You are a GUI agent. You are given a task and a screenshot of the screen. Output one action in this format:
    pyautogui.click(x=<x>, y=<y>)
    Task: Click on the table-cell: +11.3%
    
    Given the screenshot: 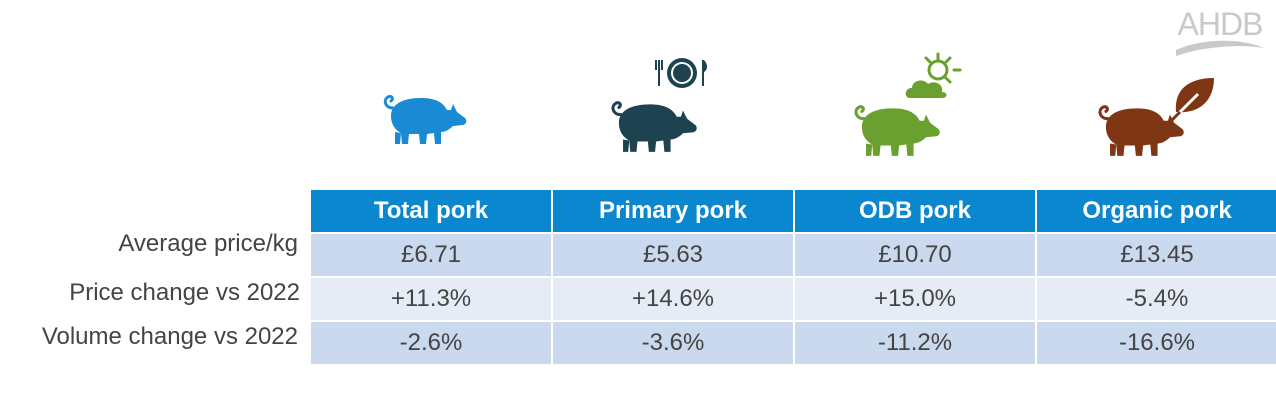 What is the action you would take?
    pyautogui.click(x=432, y=299)
    